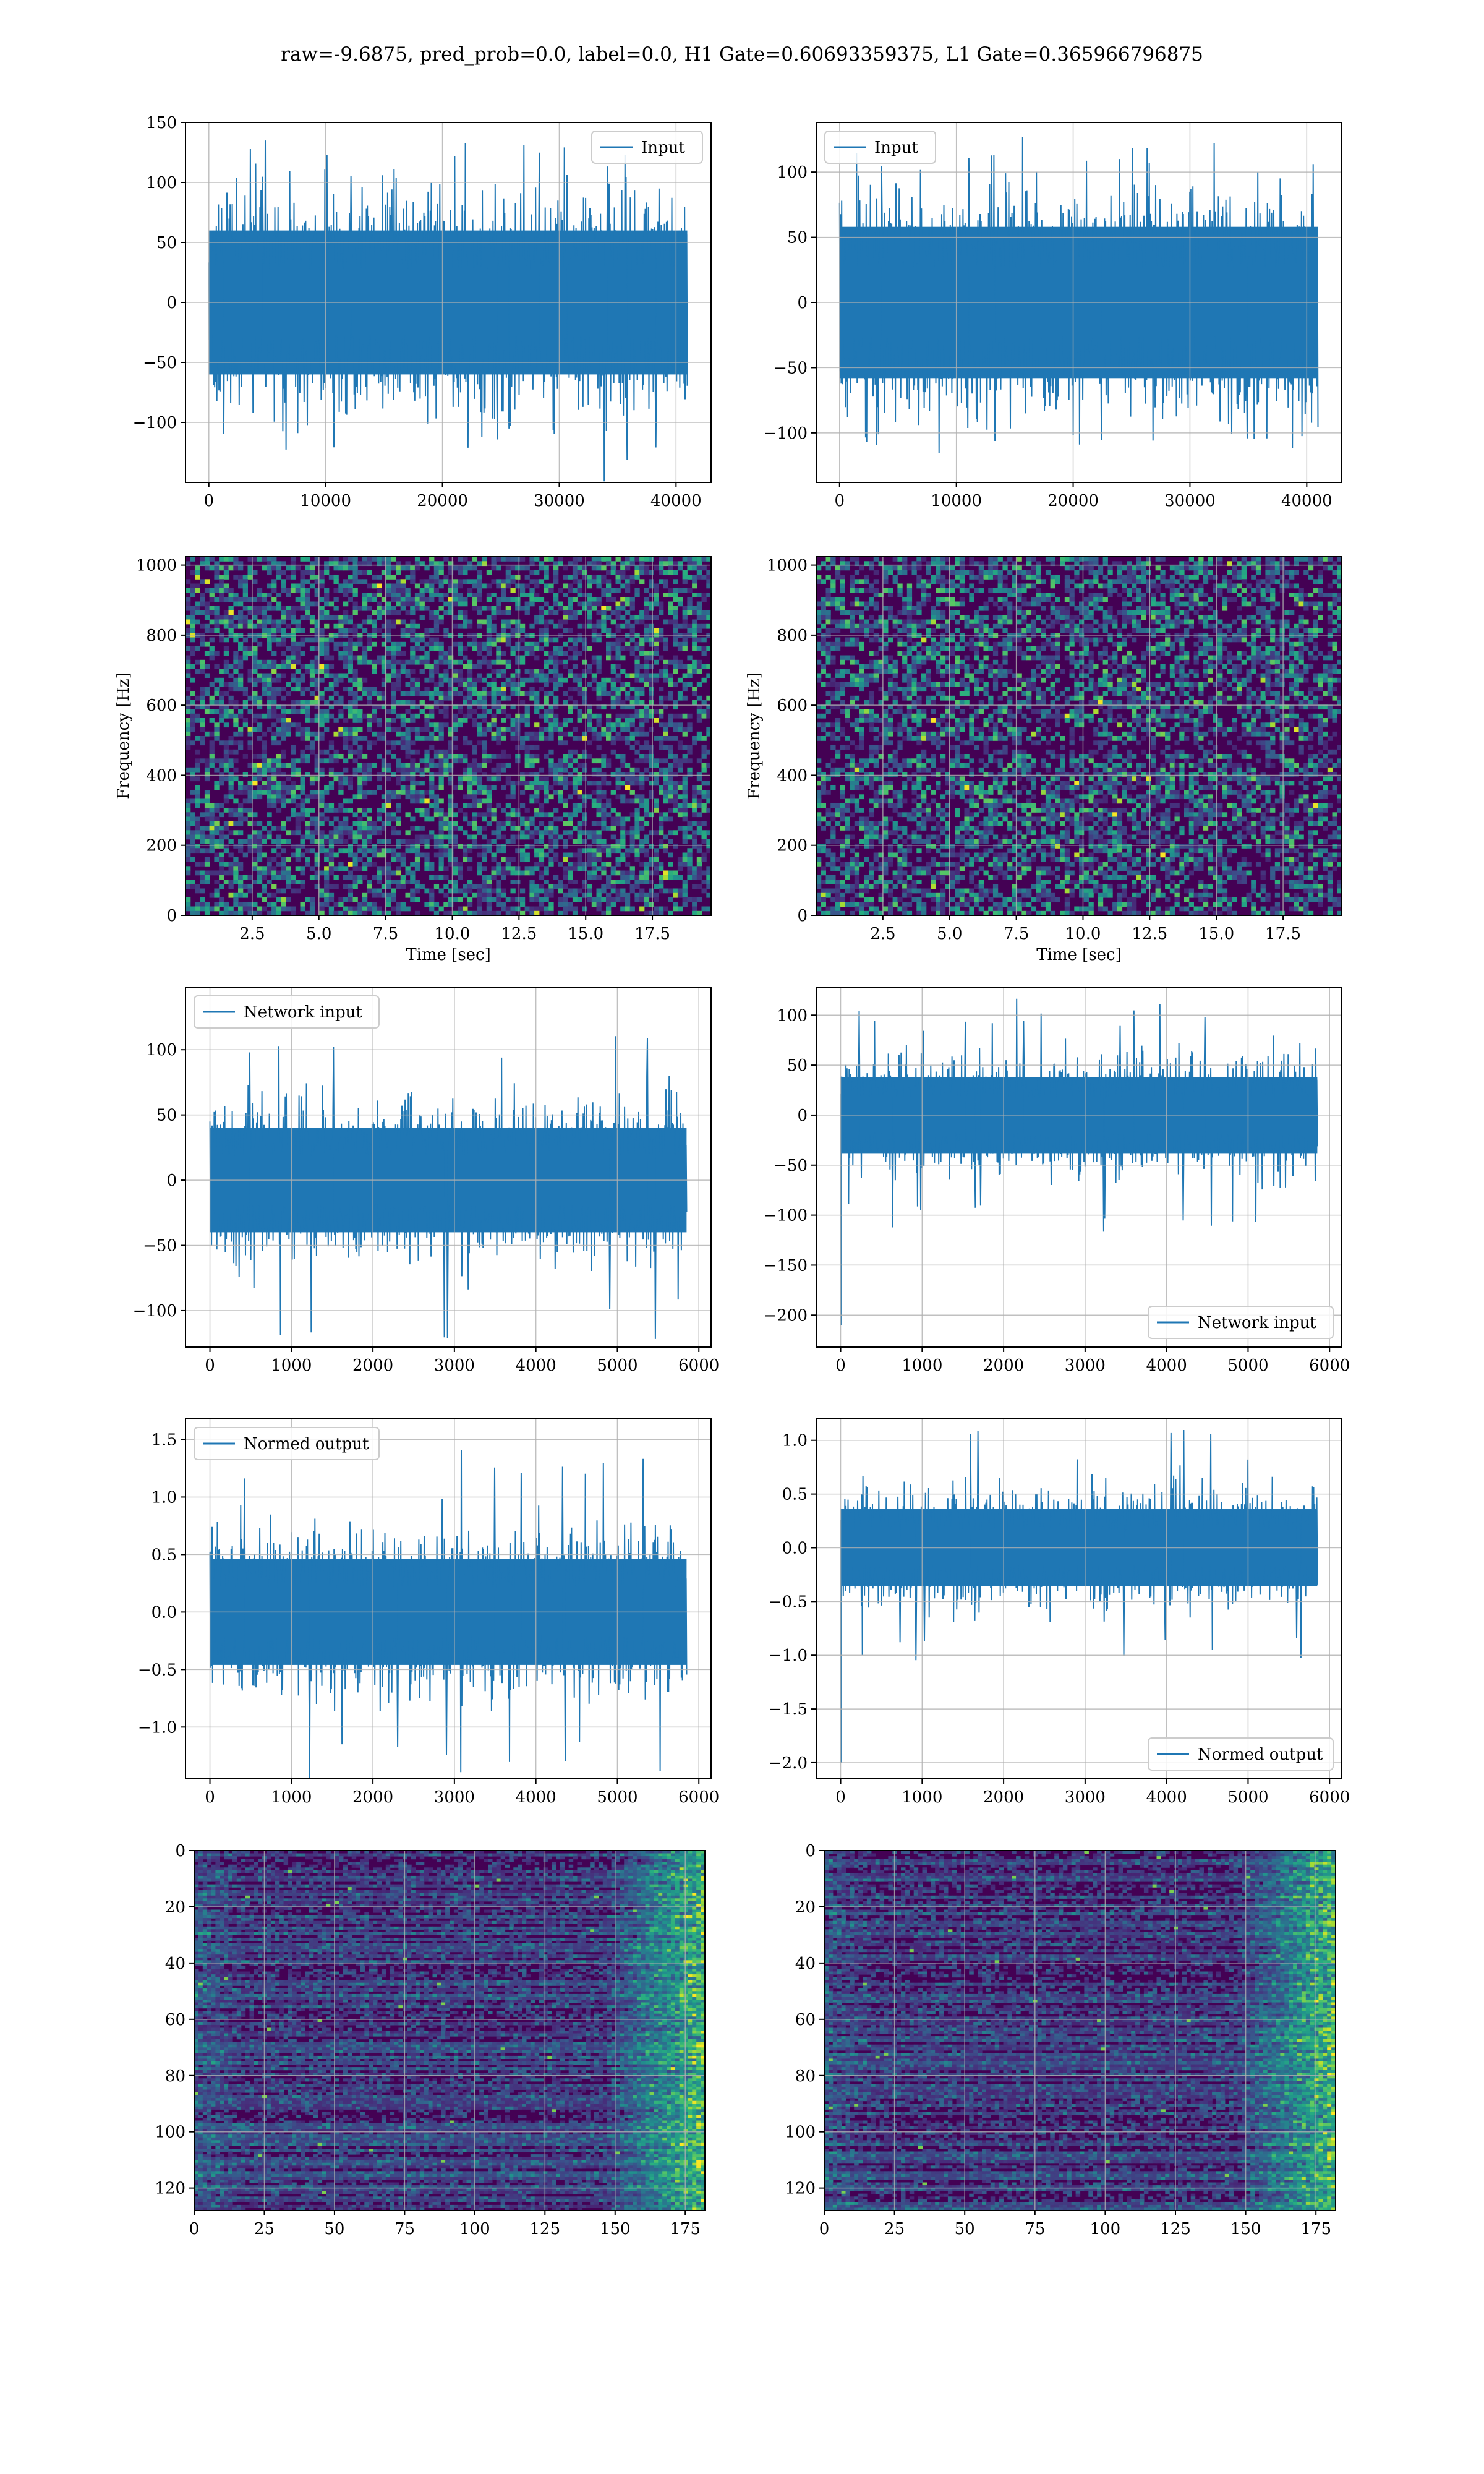  Describe the element at coordinates (788, 1764) in the screenshot. I see `y-tick-label: −2.0` at that location.